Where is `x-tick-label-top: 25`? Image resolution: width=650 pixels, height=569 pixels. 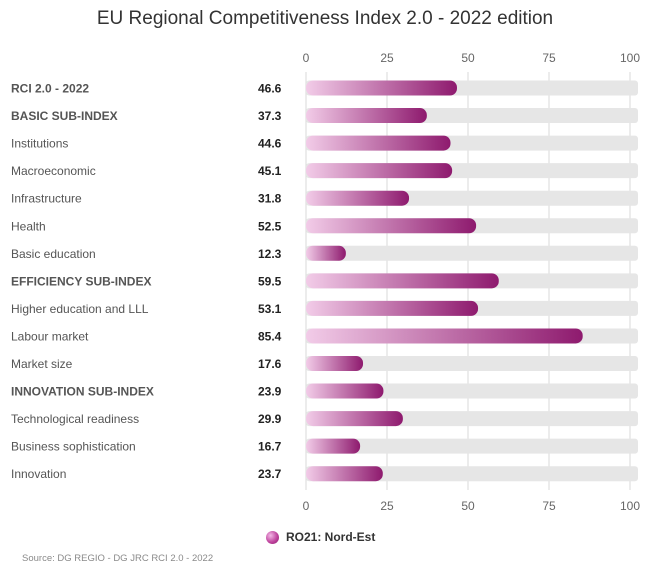 x-tick-label-top: 25 is located at coordinates (387, 58).